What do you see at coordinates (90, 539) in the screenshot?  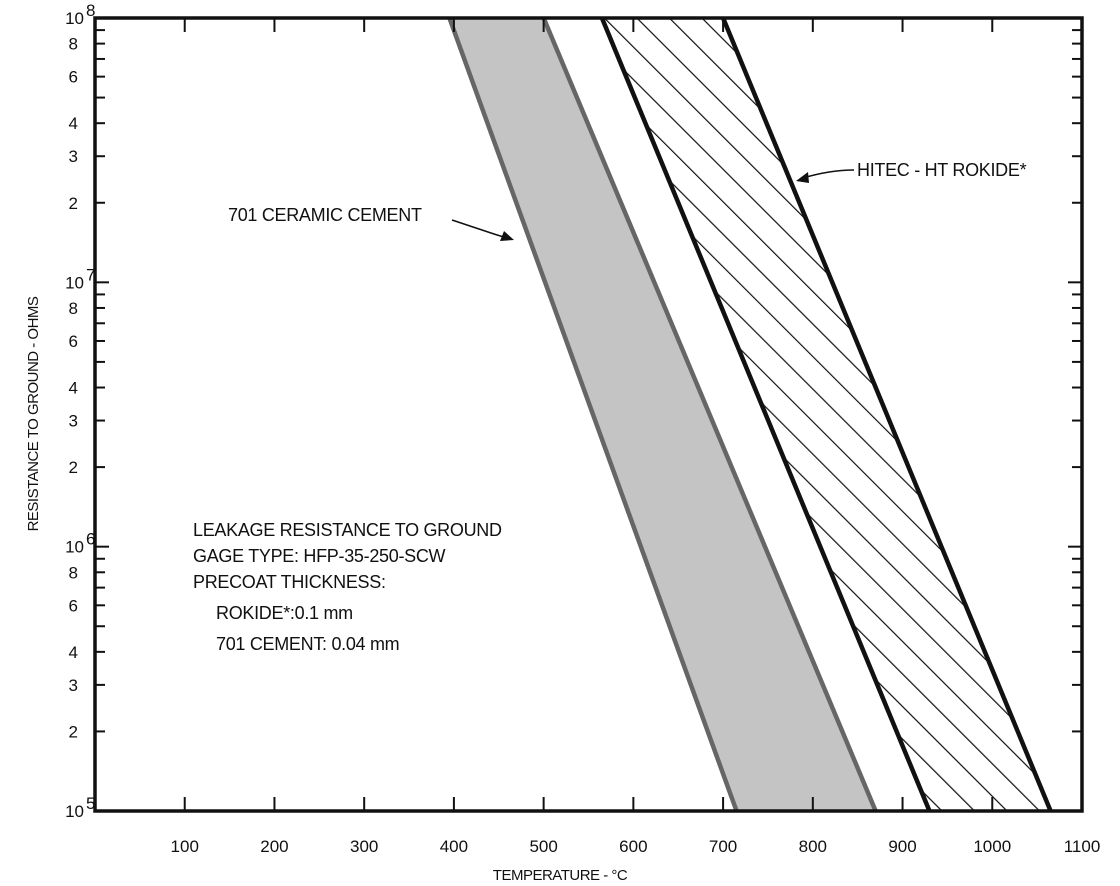 I see `y-tick-exponent: 6` at bounding box center [90, 539].